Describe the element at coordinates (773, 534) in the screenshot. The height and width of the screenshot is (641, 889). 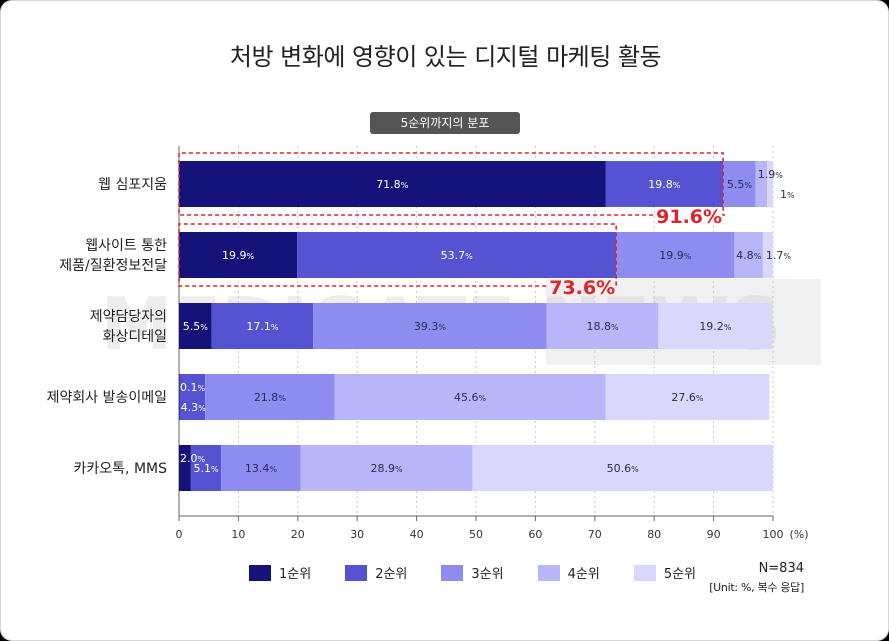
I see `x-tick-label: 100` at that location.